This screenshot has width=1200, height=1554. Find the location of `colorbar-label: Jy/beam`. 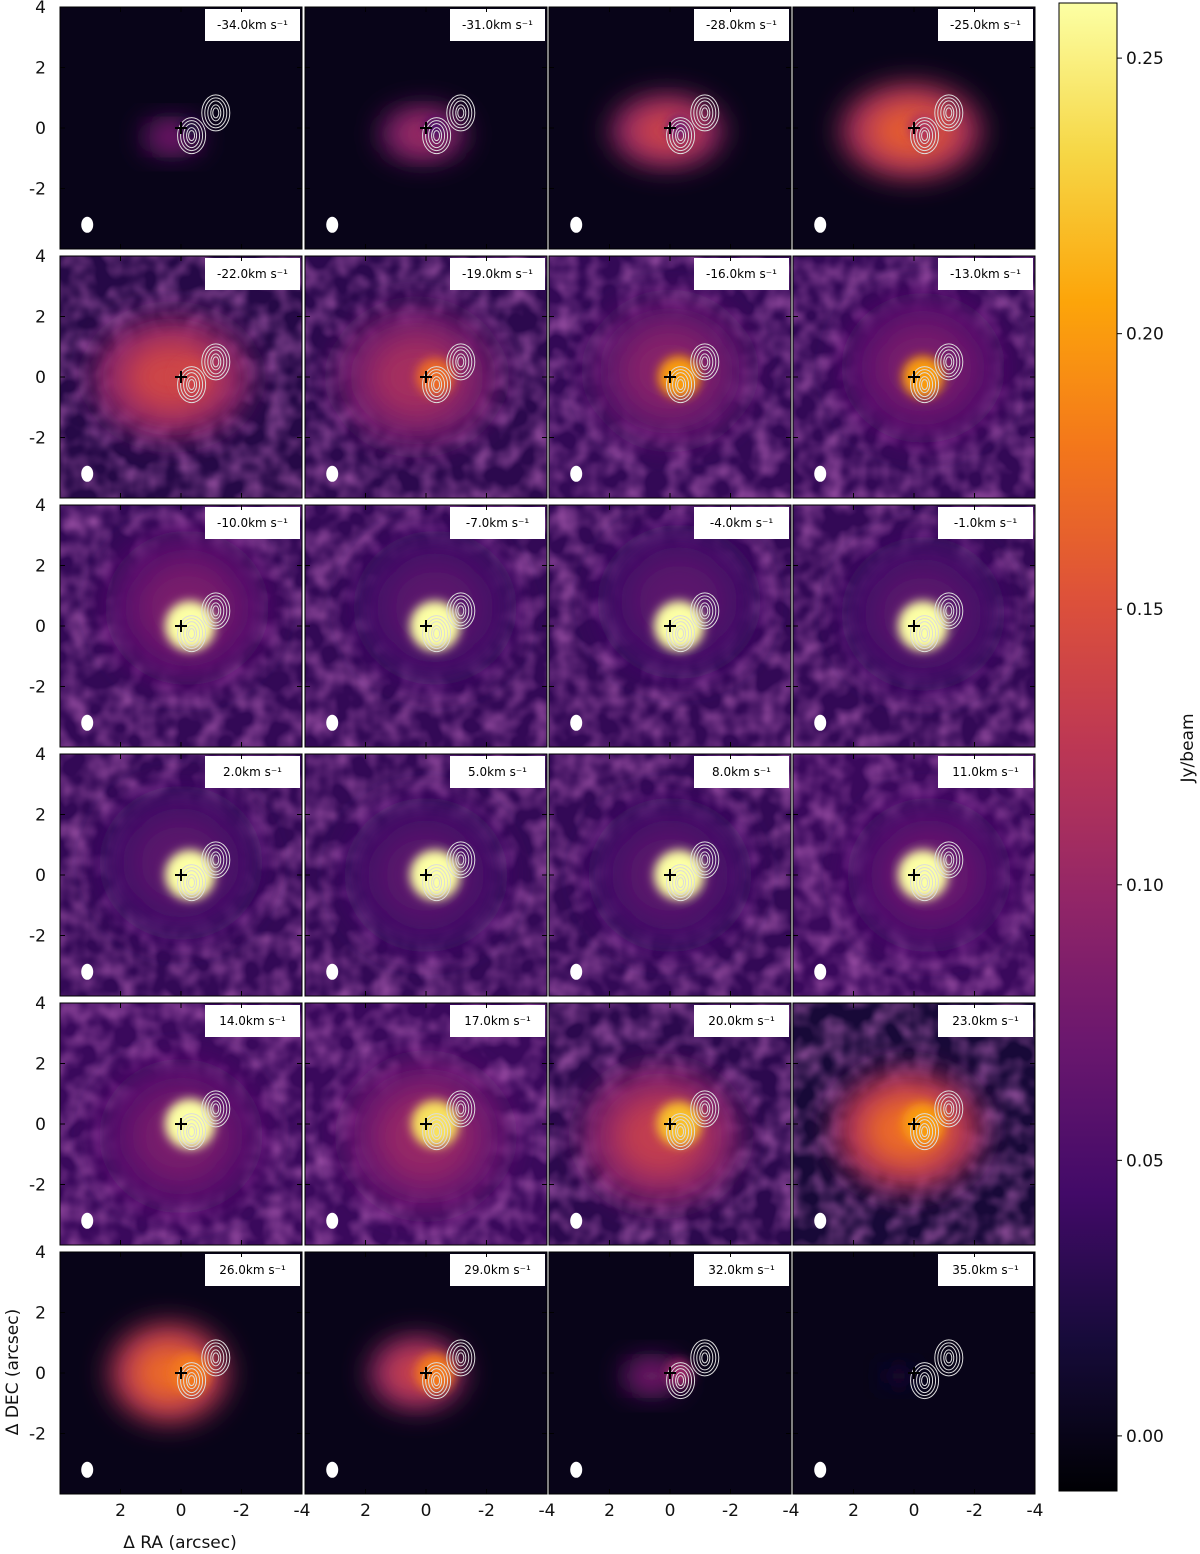

colorbar-label: Jy/beam is located at coordinates (1188, 748).